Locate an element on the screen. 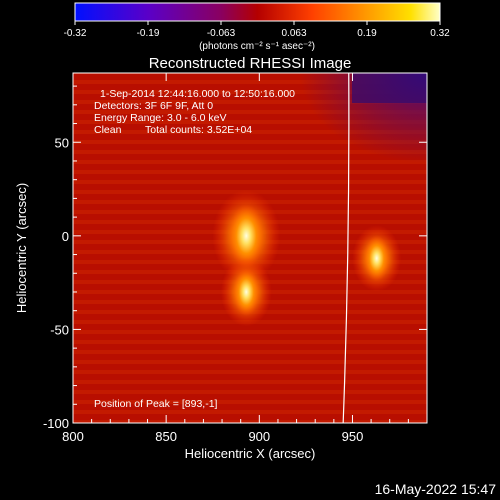 The image size is (500, 500). colorbar-tick-label: 0.063 is located at coordinates (293, 33).